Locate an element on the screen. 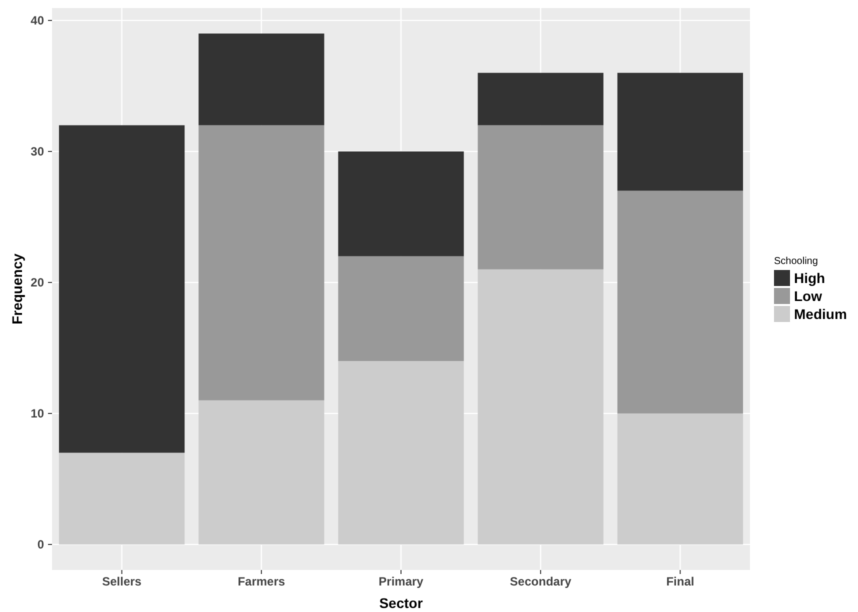 This screenshot has width=858, height=612. y-tick-label: 0 is located at coordinates (40, 544).